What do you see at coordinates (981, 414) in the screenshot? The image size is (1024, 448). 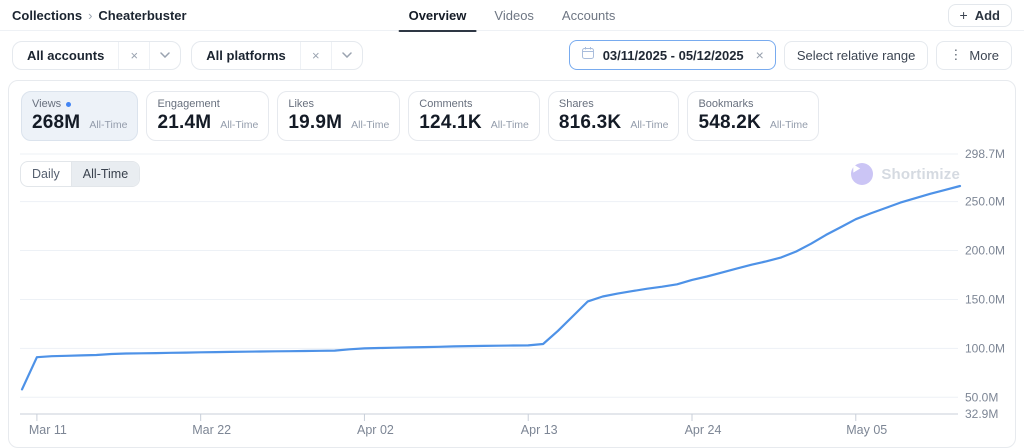 I see `svg-text: 32.9M` at bounding box center [981, 414].